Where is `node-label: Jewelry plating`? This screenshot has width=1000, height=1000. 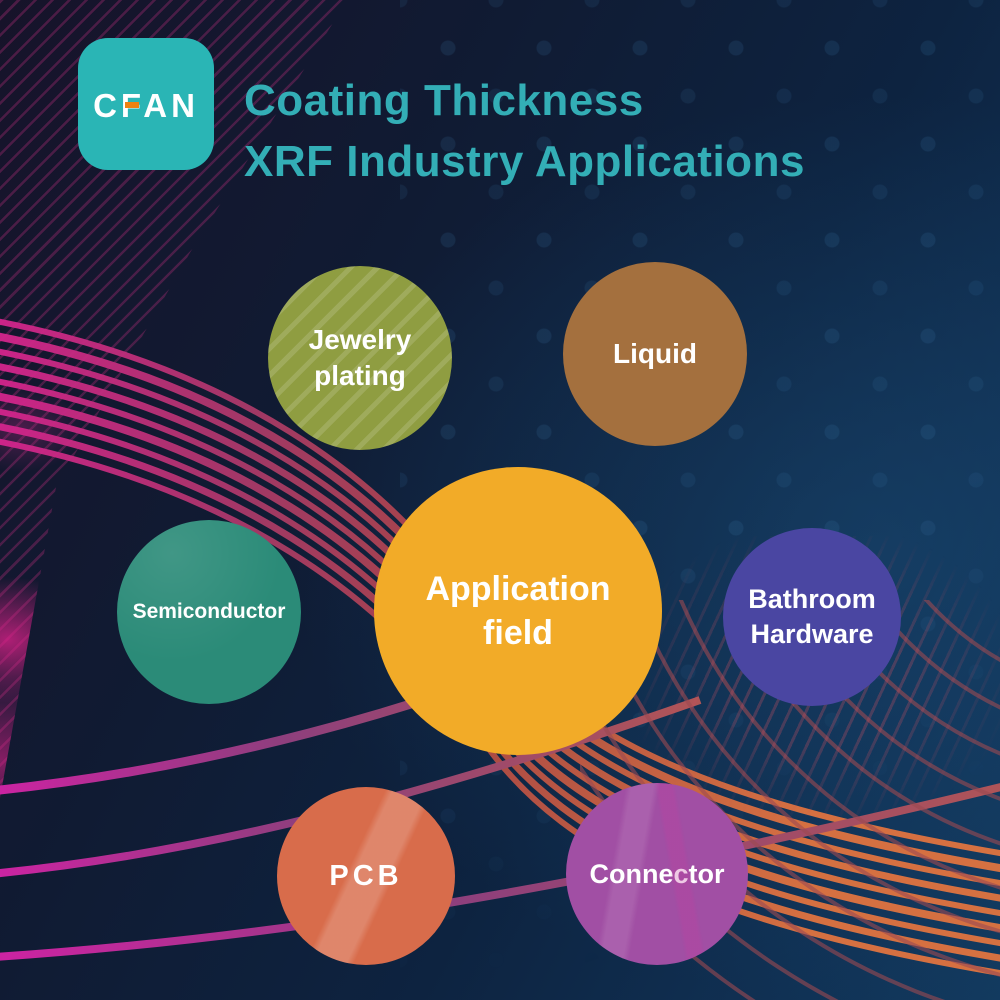 node-label: Jewelry plating is located at coordinates (360, 357).